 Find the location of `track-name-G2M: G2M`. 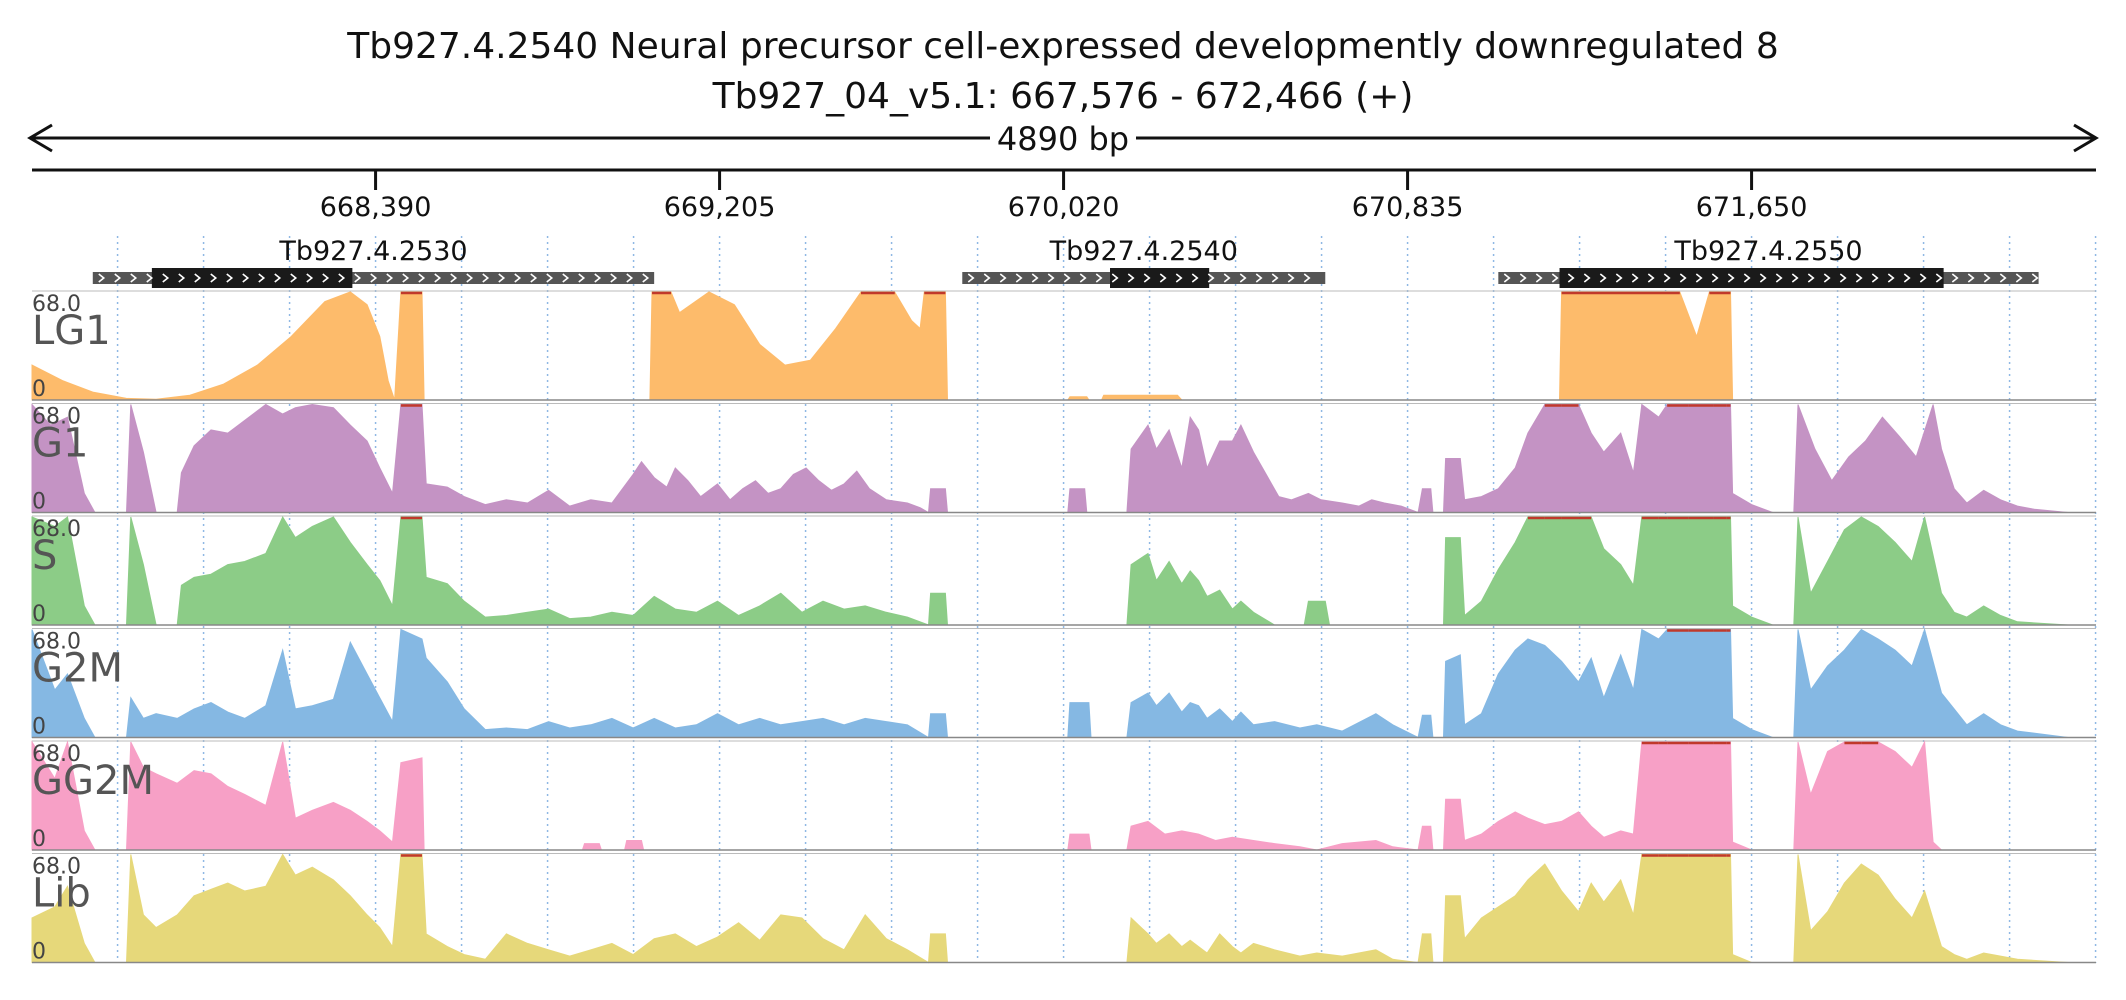

track-name-G2M: G2M is located at coordinates (77, 669).